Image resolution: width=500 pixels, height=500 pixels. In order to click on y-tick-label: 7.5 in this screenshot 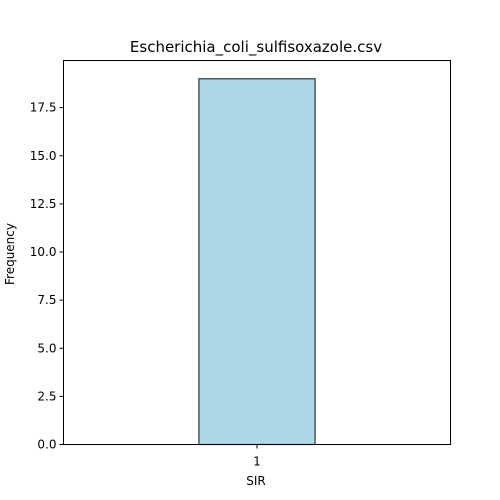, I will do `click(46, 300)`.